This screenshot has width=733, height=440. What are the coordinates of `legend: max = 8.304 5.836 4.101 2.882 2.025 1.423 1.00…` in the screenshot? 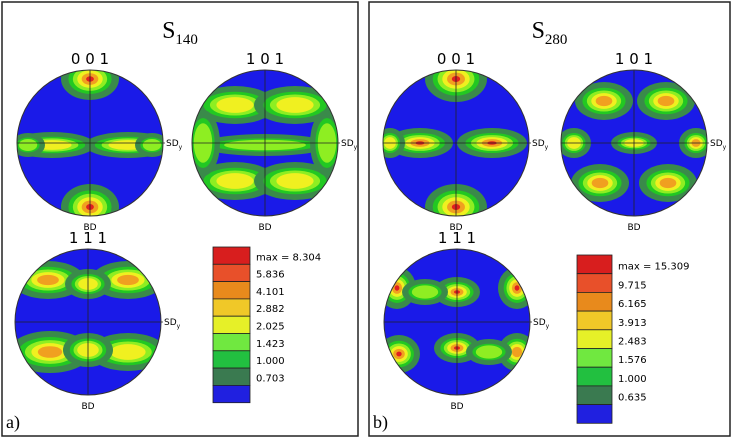 It's located at (266, 325).